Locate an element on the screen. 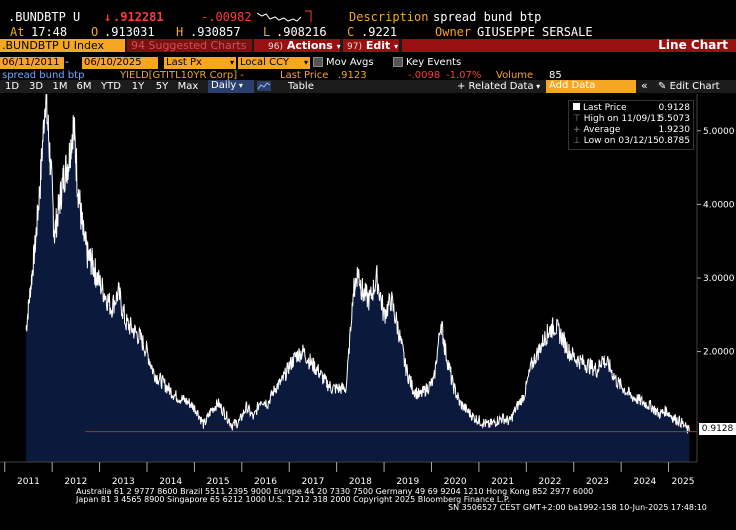 Image resolution: width=736 pixels, height=530 pixels. chart-type-label: Line Chart is located at coordinates (569, 45).